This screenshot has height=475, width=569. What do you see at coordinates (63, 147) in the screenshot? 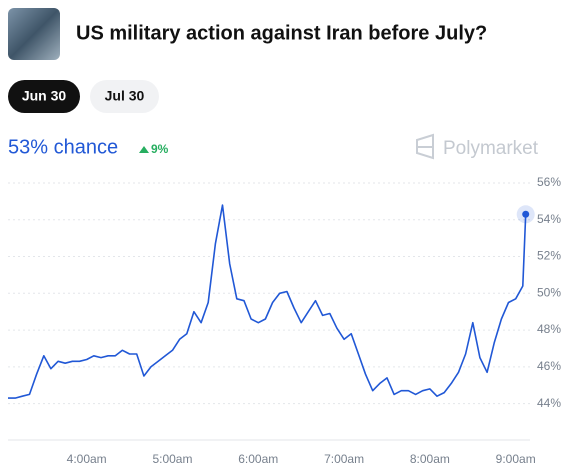
I see `chance: 53% chance` at bounding box center [63, 147].